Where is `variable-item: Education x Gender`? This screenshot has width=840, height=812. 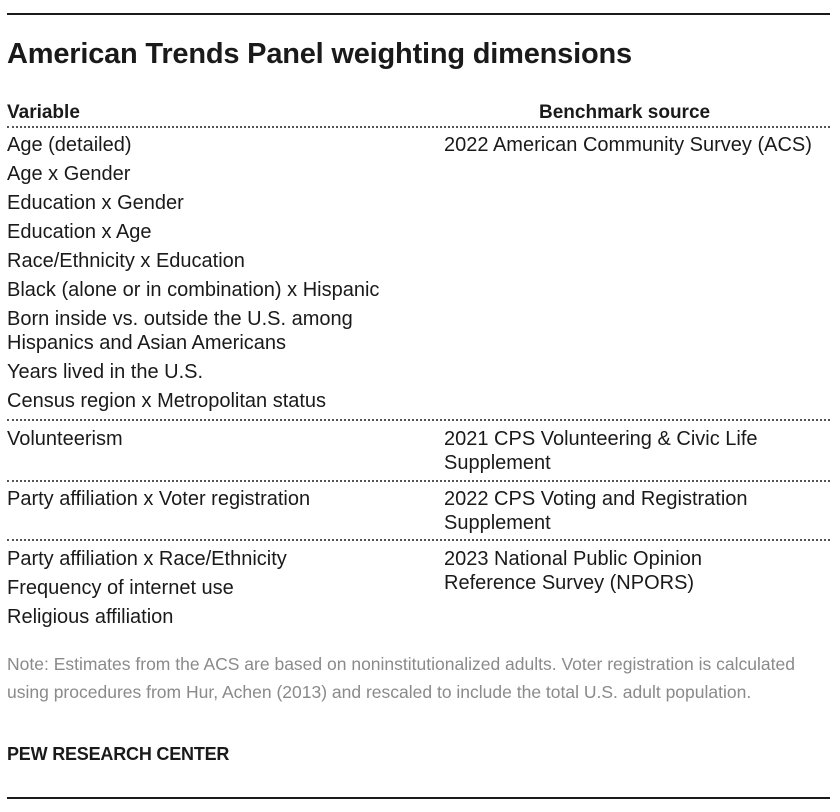 variable-item: Education x Gender is located at coordinates (95, 203).